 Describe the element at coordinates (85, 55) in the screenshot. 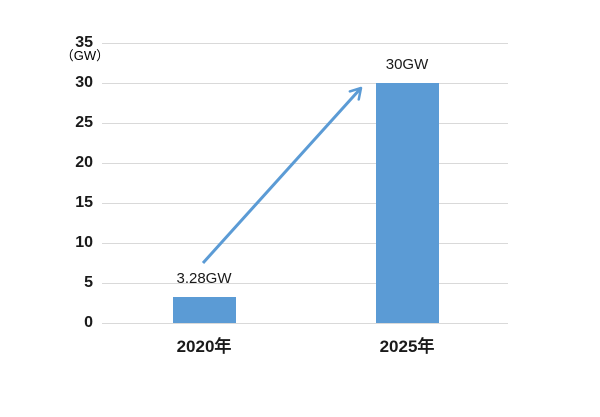

I see `y-axis-unit-label: （GW）` at that location.